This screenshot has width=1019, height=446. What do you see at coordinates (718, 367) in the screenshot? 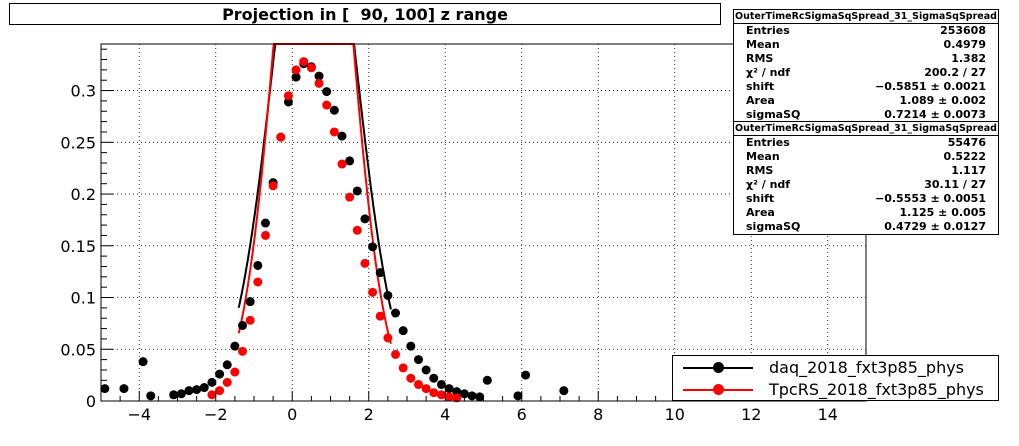
I see `legend-marker-daq` at bounding box center [718, 367].